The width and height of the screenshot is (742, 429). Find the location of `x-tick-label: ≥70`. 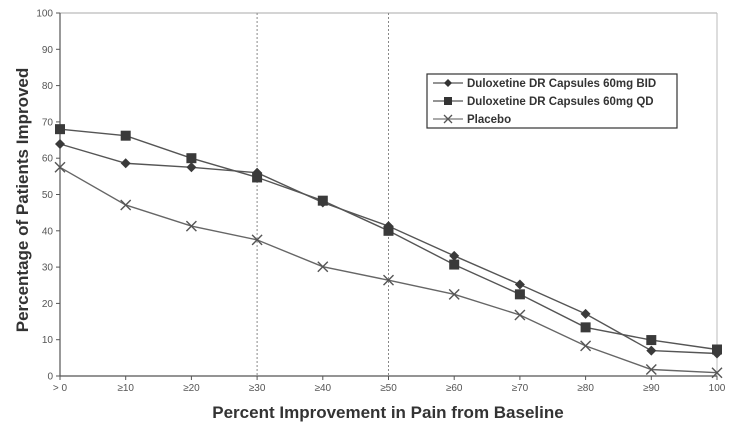

x-tick-label: ≥70 is located at coordinates (520, 388).